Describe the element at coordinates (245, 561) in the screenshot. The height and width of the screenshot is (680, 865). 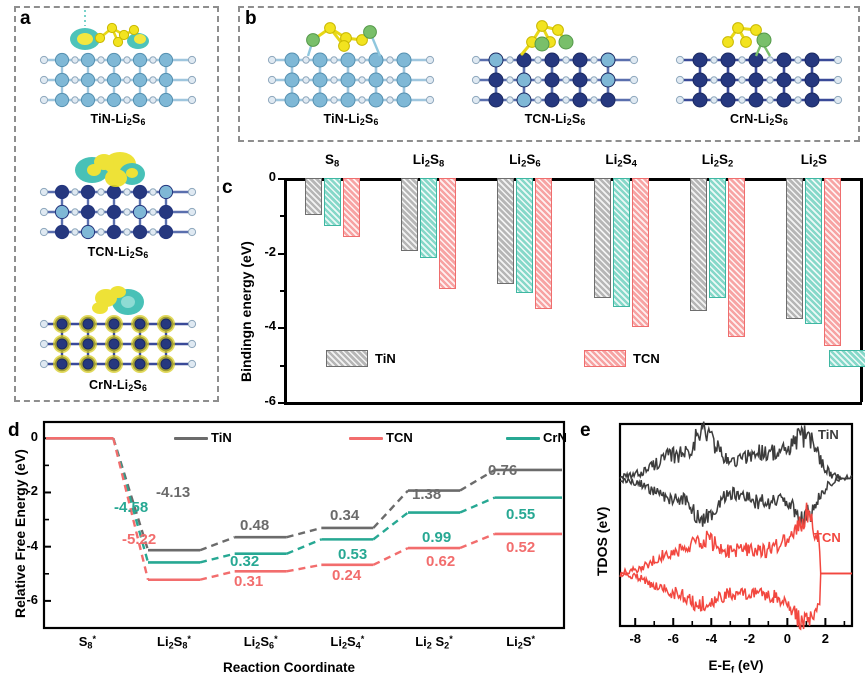
I see `panel-d-value-label-4: 0.32` at that location.